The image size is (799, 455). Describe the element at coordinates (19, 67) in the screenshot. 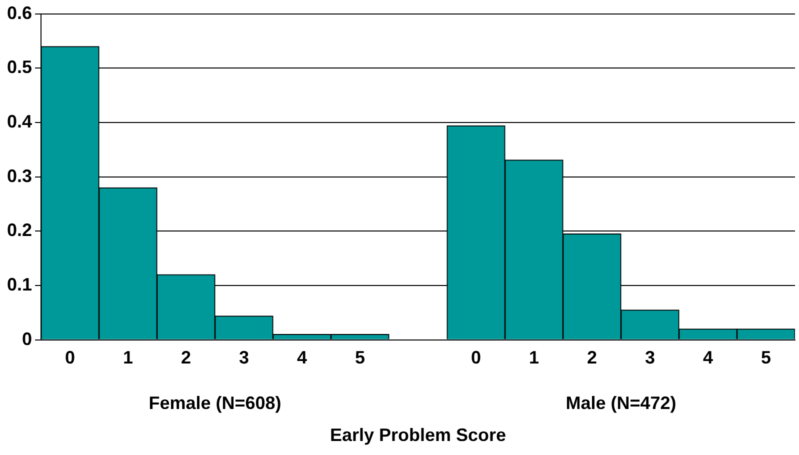

I see `y-tick-label: 0.5` at that location.